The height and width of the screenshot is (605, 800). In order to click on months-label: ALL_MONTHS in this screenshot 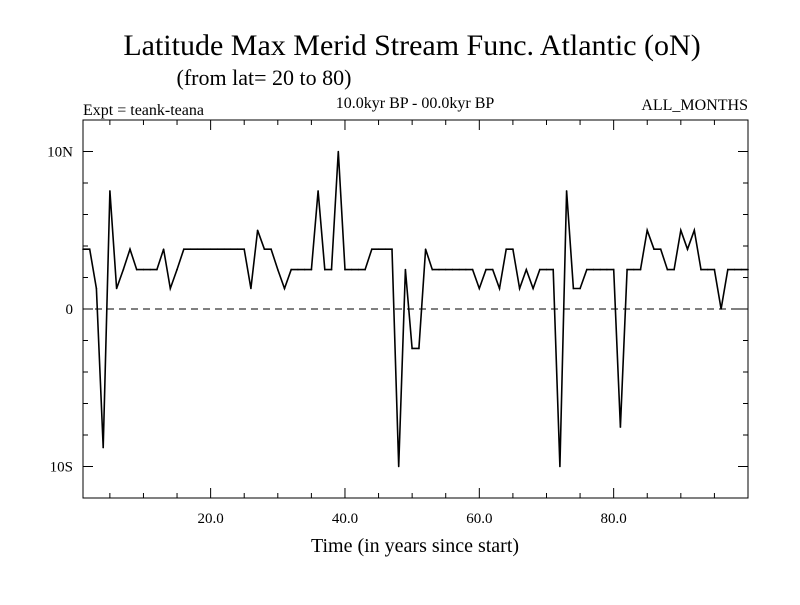, I will do `click(694, 105)`.